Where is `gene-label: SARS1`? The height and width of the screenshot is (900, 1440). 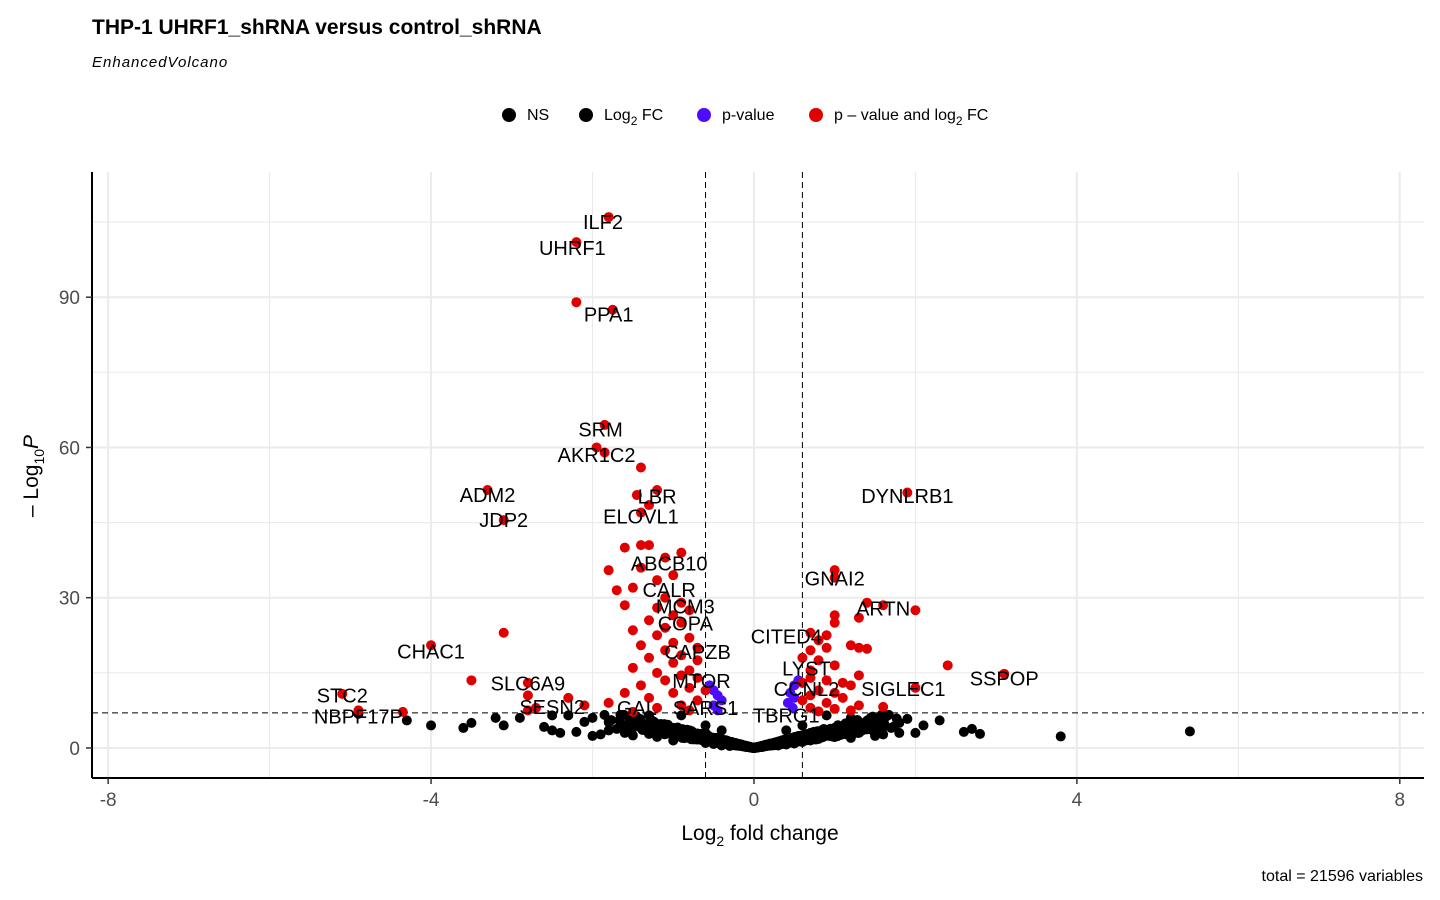
gene-label: SARS1 is located at coordinates (706, 709).